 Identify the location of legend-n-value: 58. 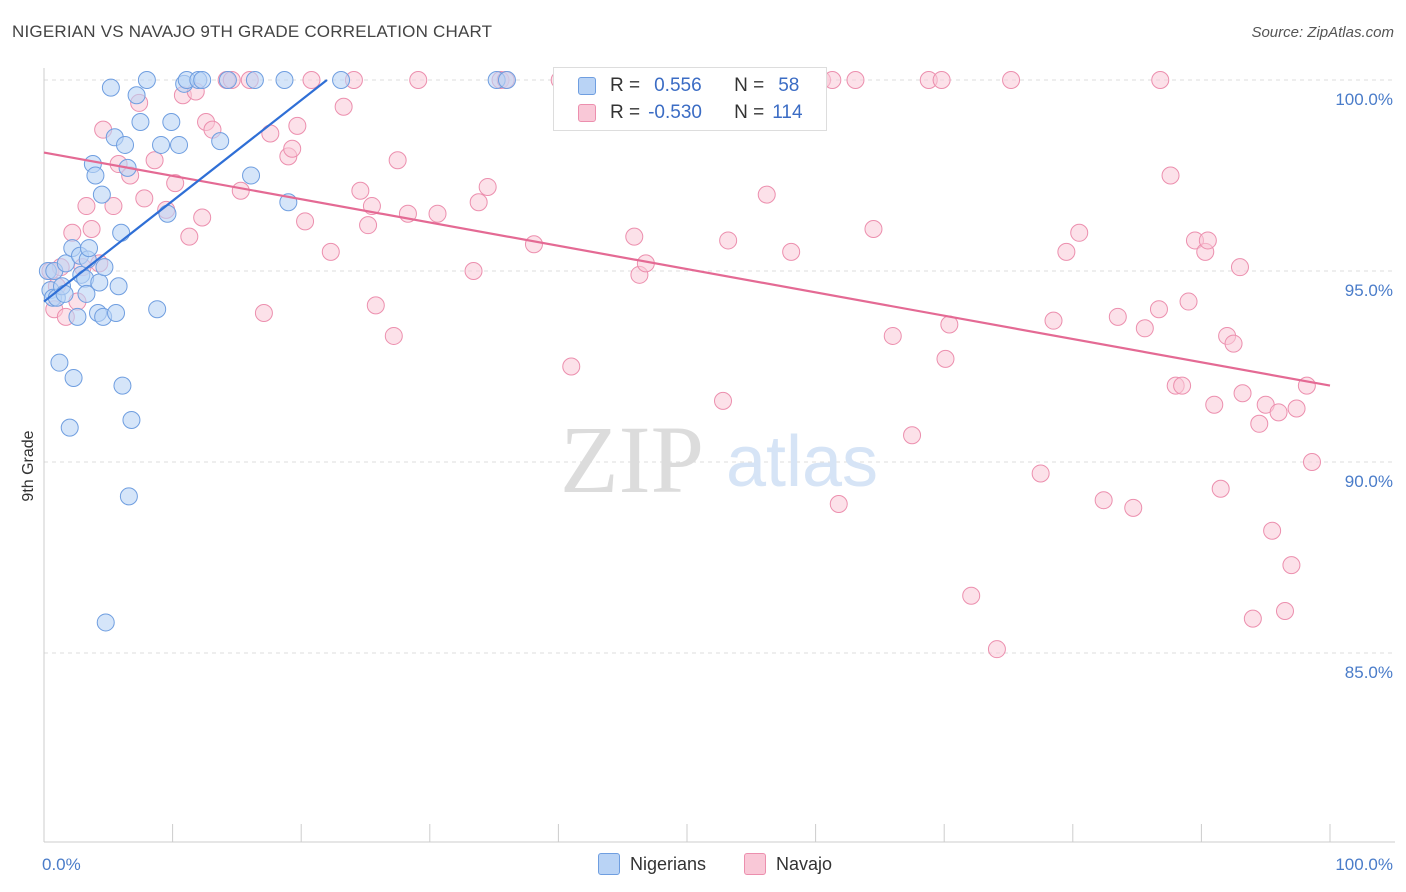
(789, 85).